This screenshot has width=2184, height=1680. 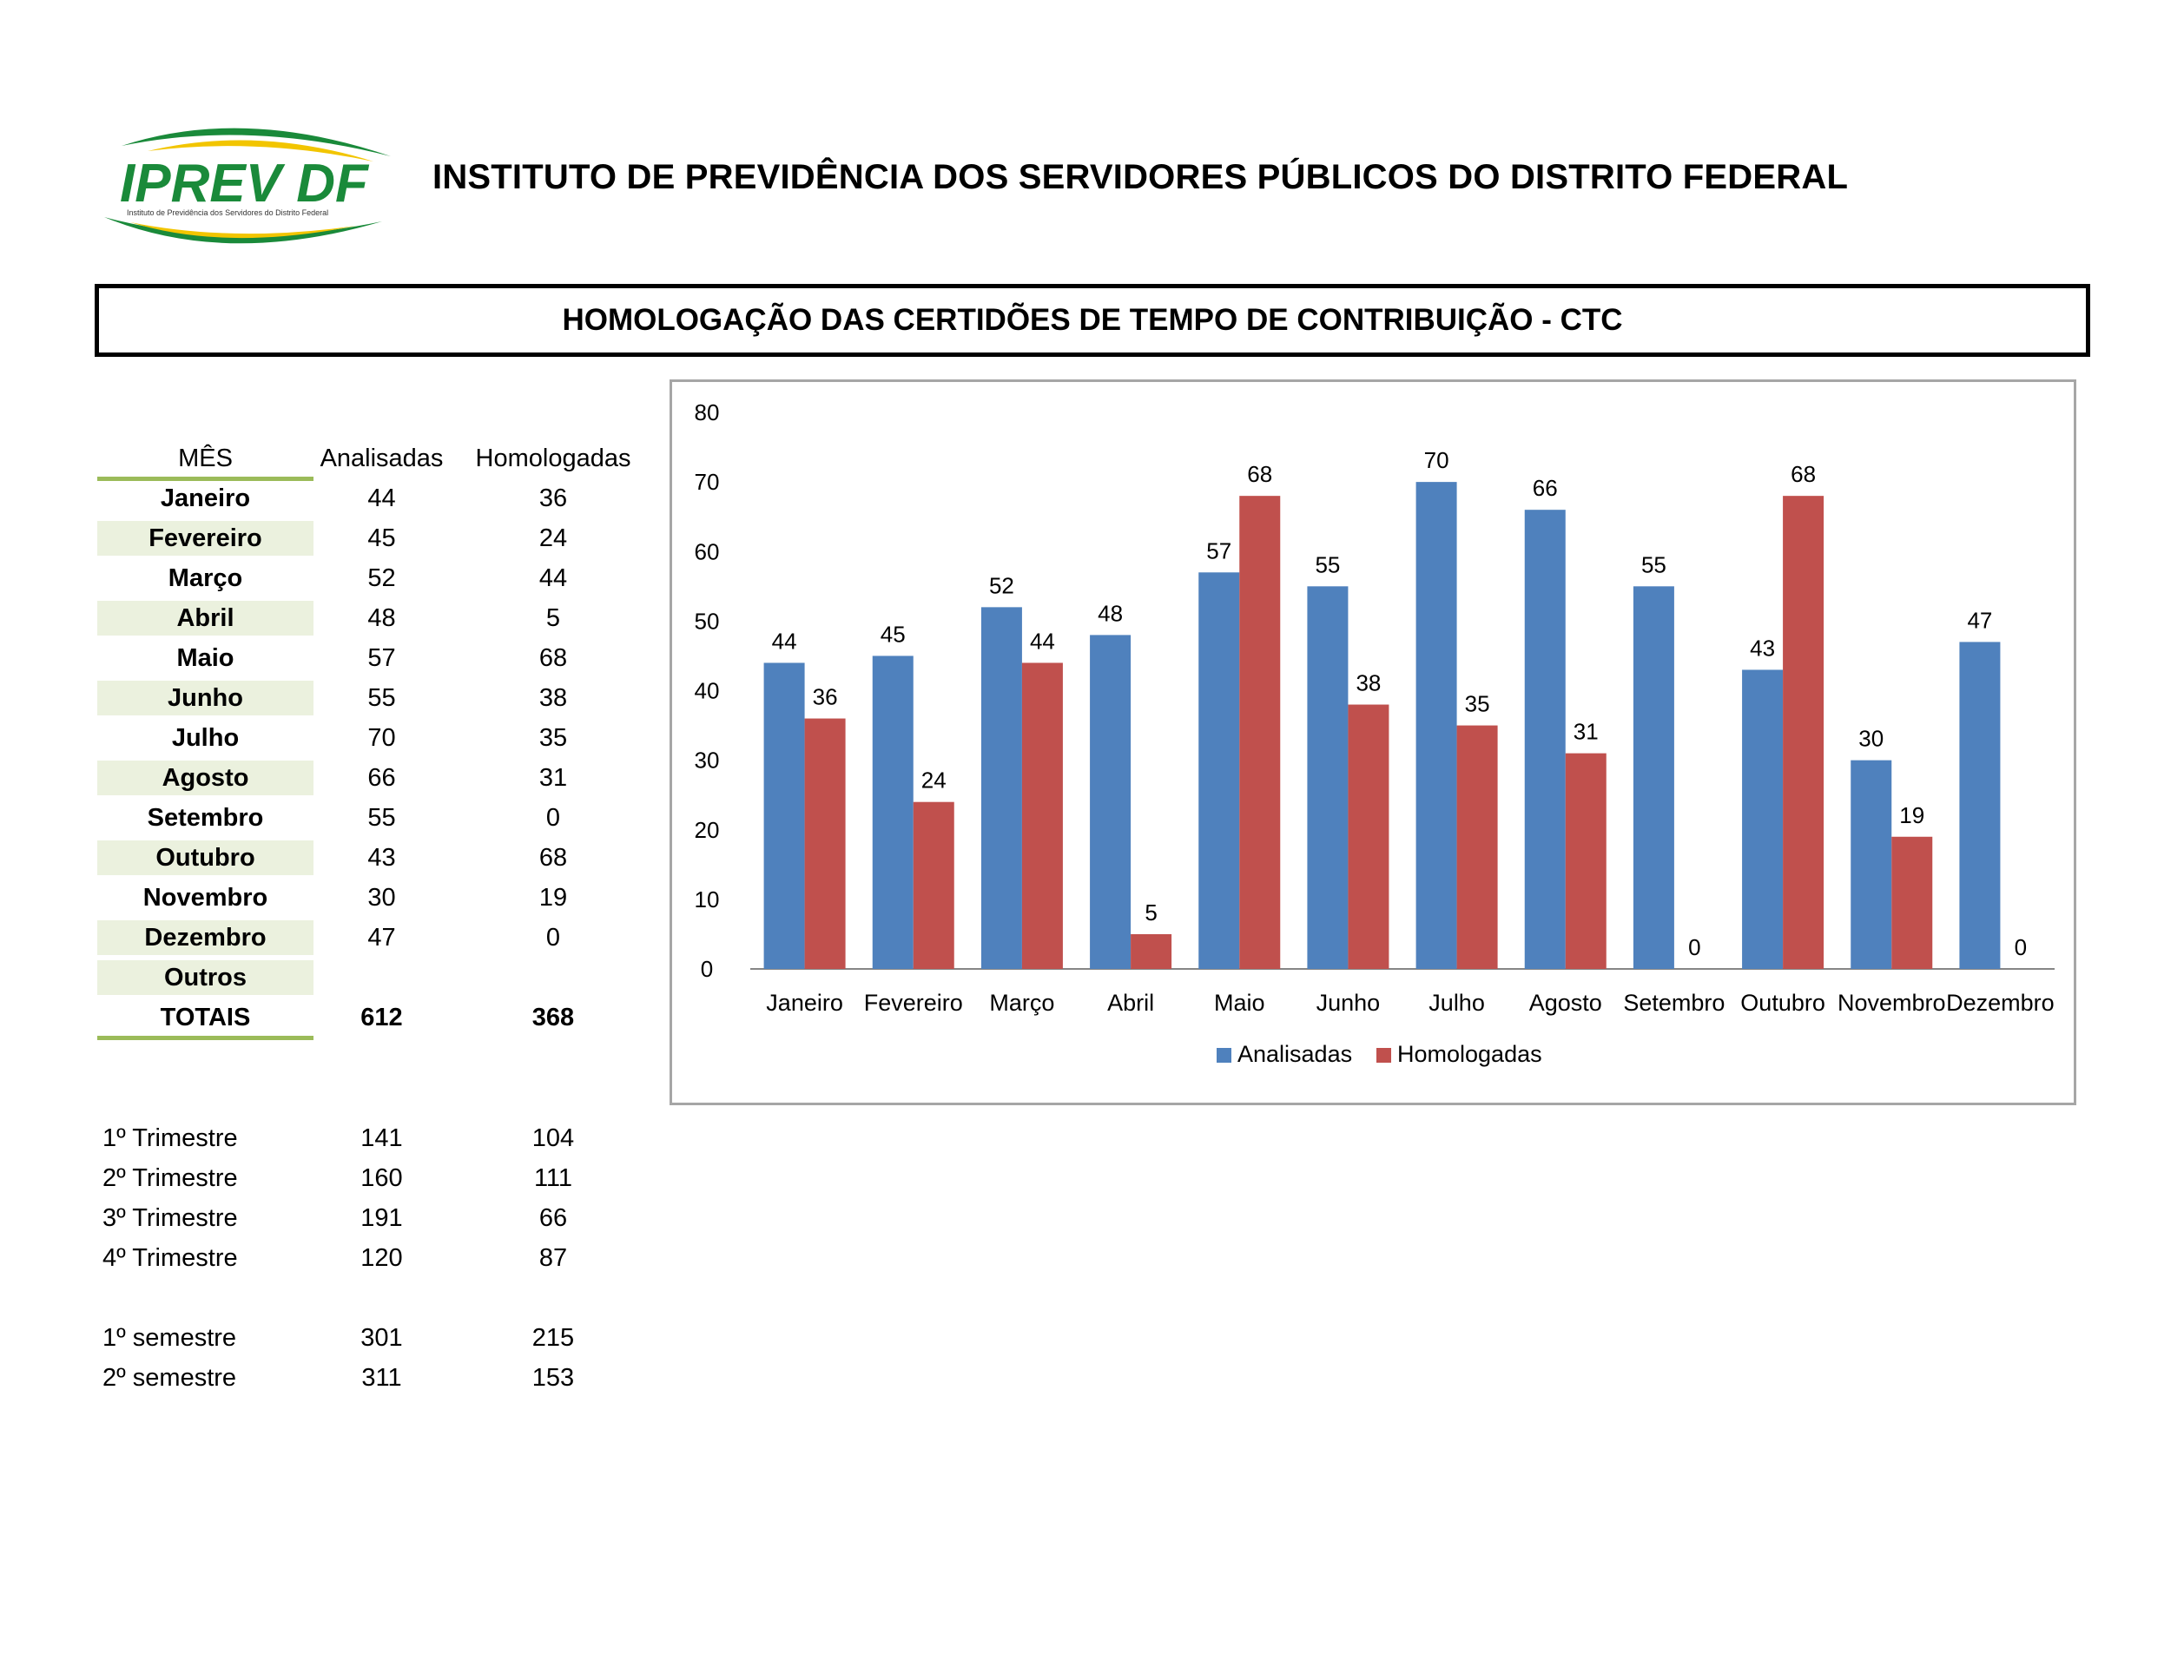 I want to click on x-tick-label: Abril, so click(x=1130, y=1003).